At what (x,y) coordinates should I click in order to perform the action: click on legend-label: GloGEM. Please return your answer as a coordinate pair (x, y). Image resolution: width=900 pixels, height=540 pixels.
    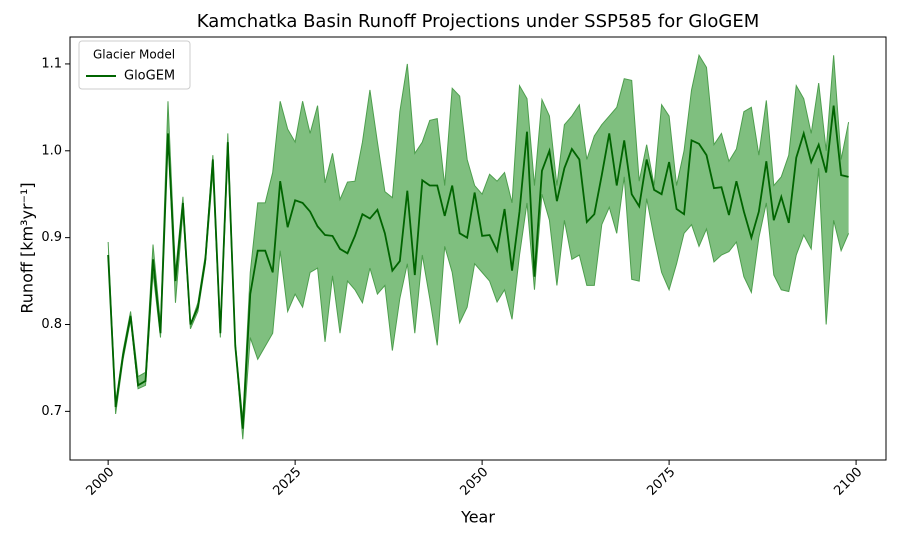
    Looking at the image, I should click on (149, 76).